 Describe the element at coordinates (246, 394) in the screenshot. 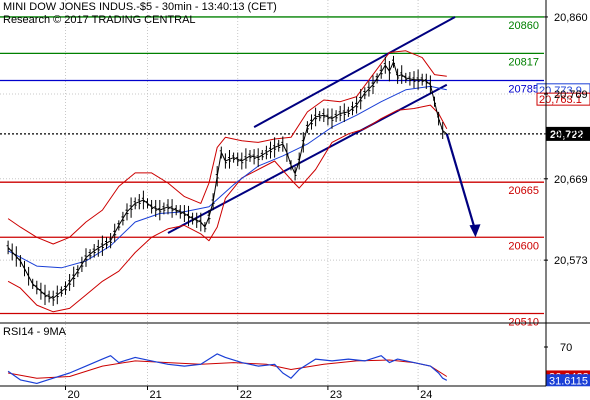

I see `x-tick-label: 22` at that location.